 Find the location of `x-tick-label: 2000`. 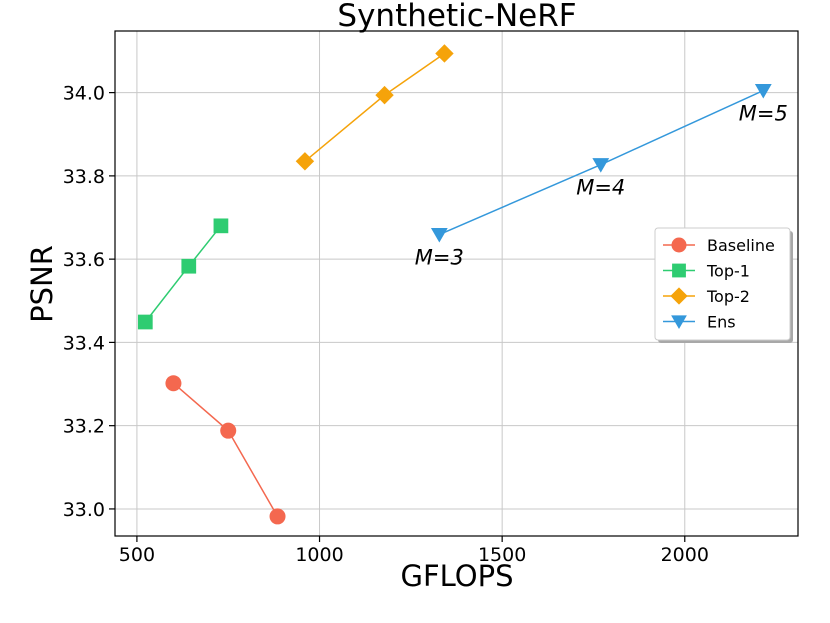

x-tick-label: 2000 is located at coordinates (685, 555).